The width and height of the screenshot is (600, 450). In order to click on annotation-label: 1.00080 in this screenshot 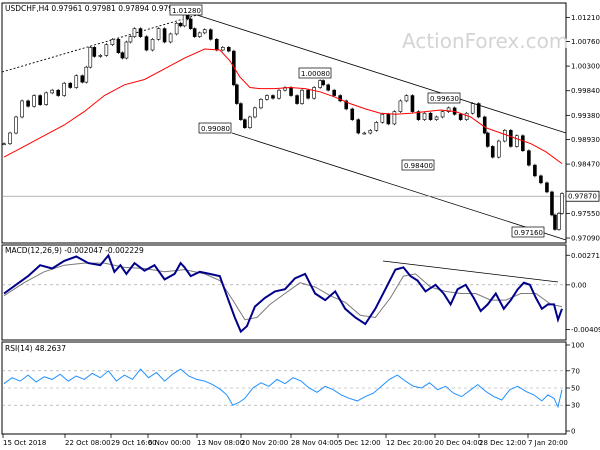, I will do `click(315, 74)`.